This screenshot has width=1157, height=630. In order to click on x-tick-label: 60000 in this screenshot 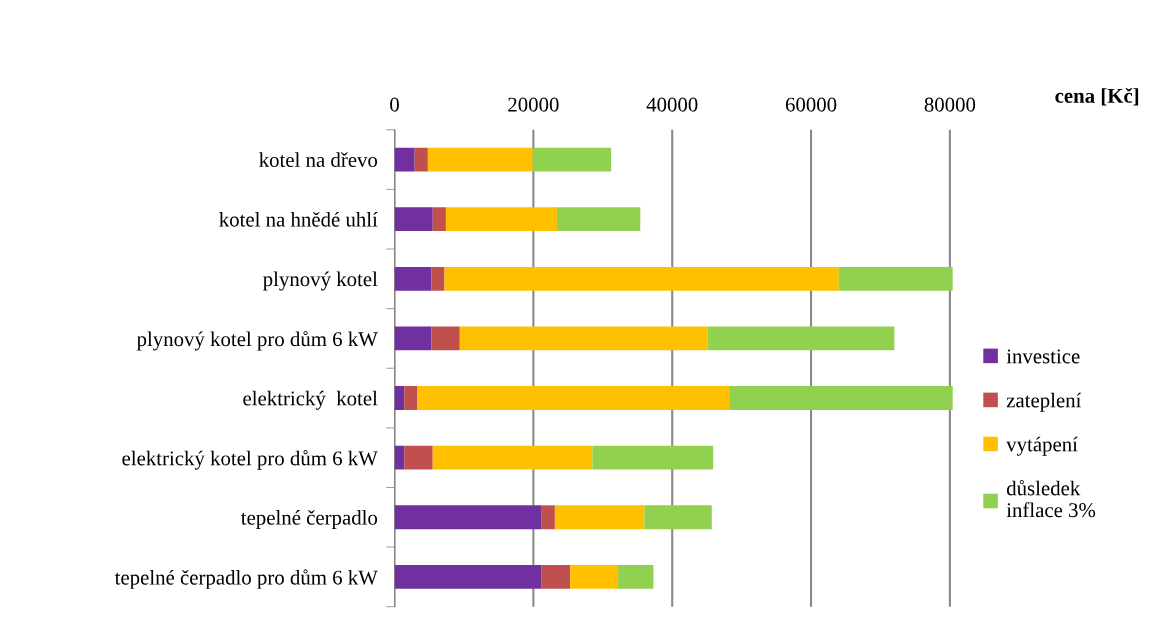, I will do `click(811, 104)`.